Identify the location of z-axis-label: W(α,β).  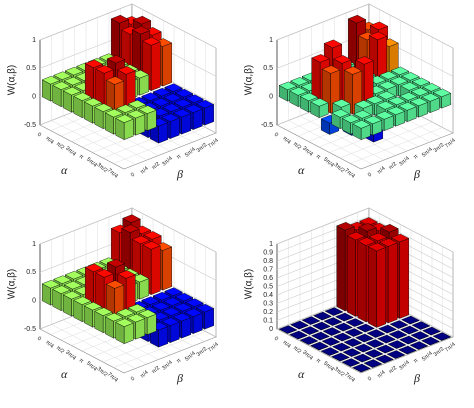
(249, 284).